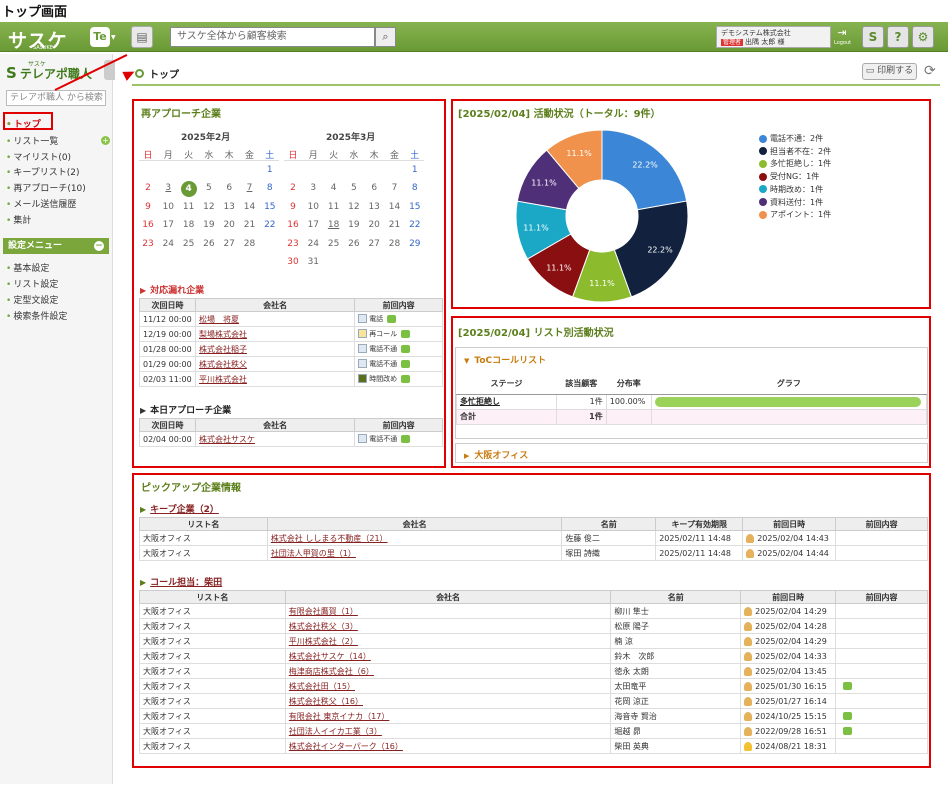  What do you see at coordinates (105, 140) in the screenshot?
I see `add-list-icon: +` at bounding box center [105, 140].